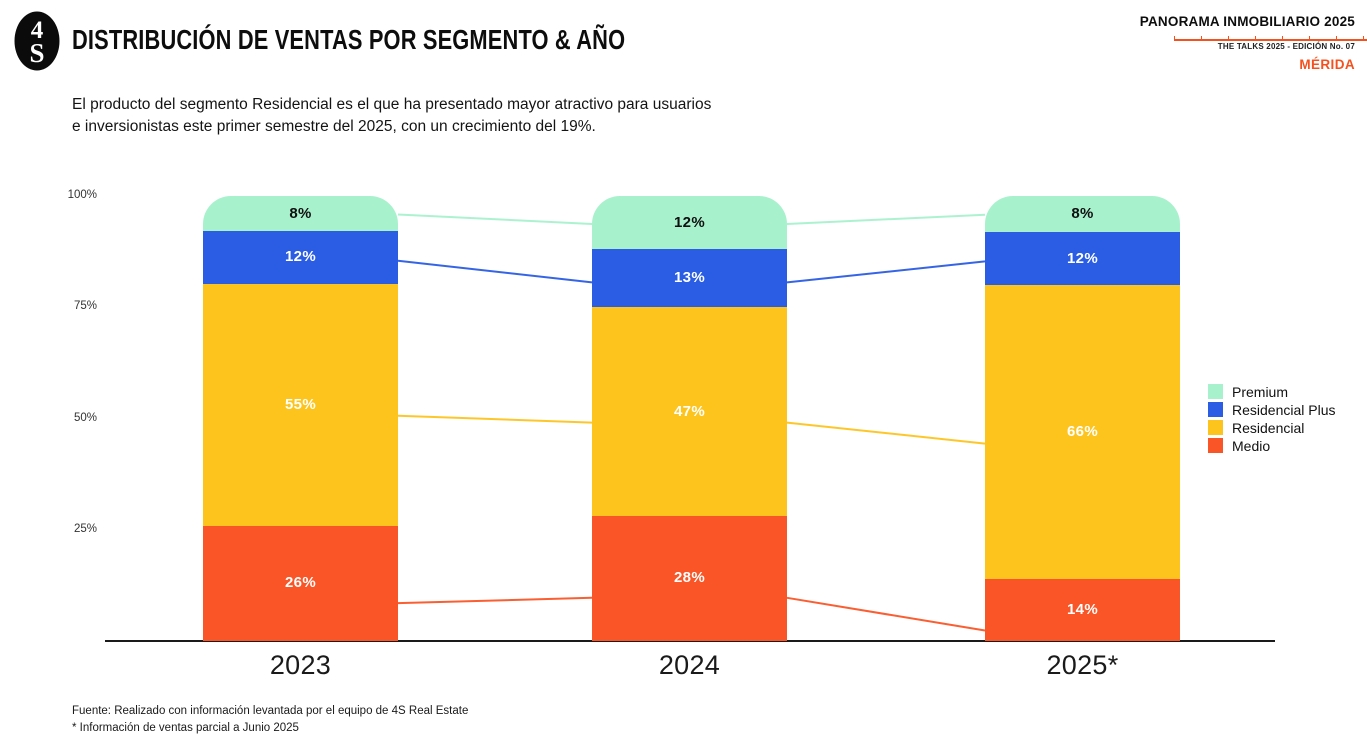 Image resolution: width=1367 pixels, height=748 pixels. I want to click on segment-value-label: 14%, so click(1082, 609).